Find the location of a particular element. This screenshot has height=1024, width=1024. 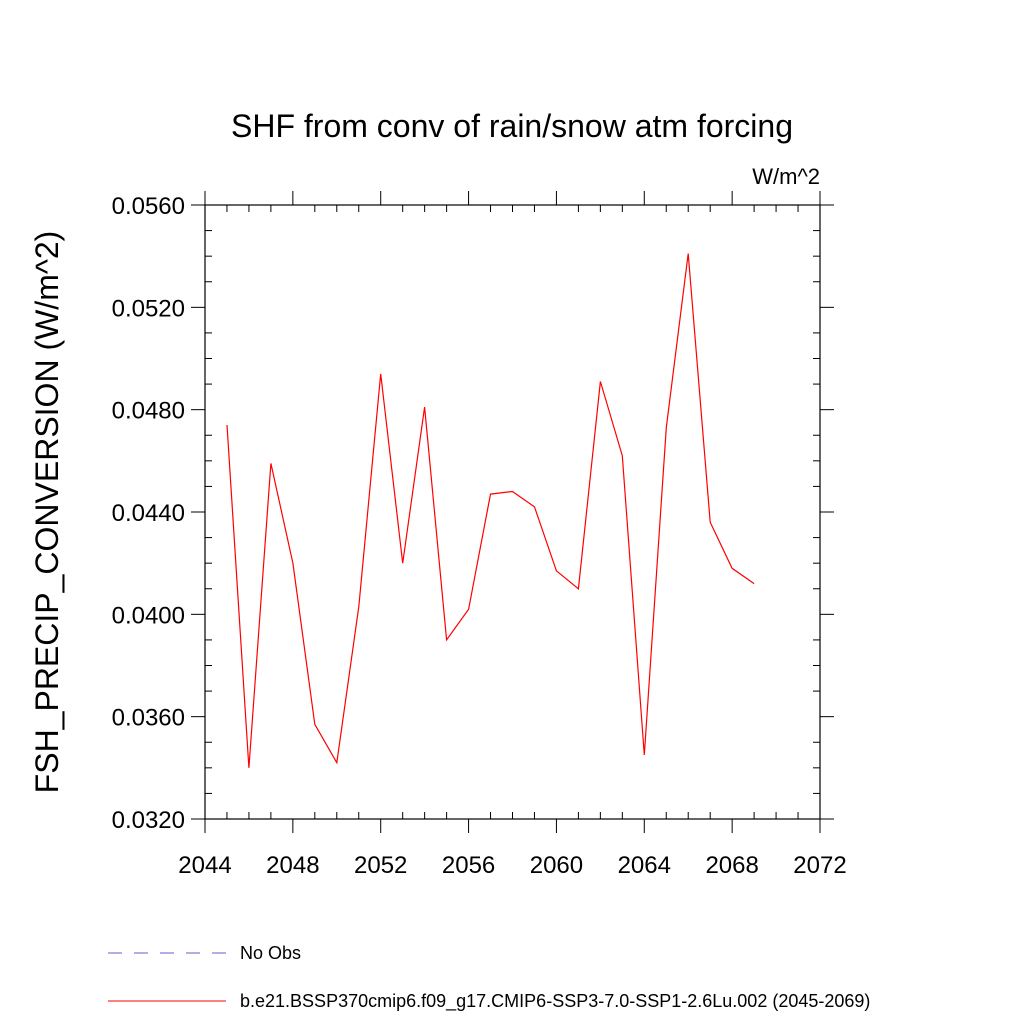

y-tick-label: 0.0440 is located at coordinates (148, 513).